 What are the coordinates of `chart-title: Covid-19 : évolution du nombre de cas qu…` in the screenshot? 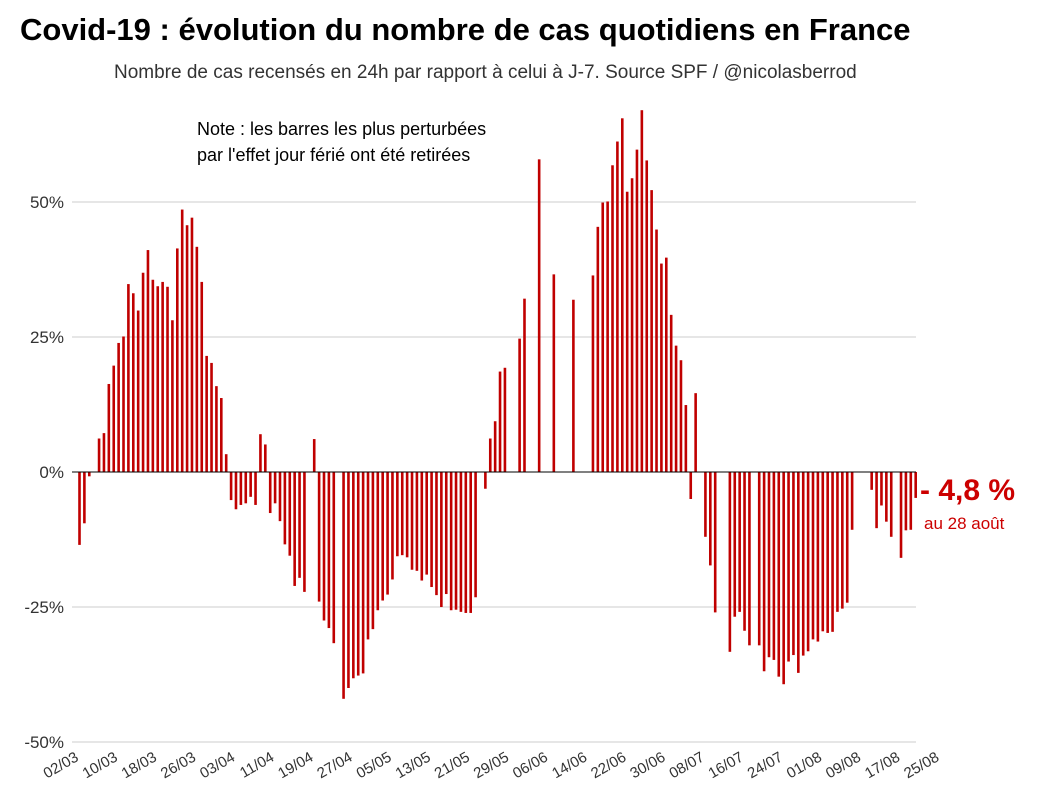 It's located at (465, 29).